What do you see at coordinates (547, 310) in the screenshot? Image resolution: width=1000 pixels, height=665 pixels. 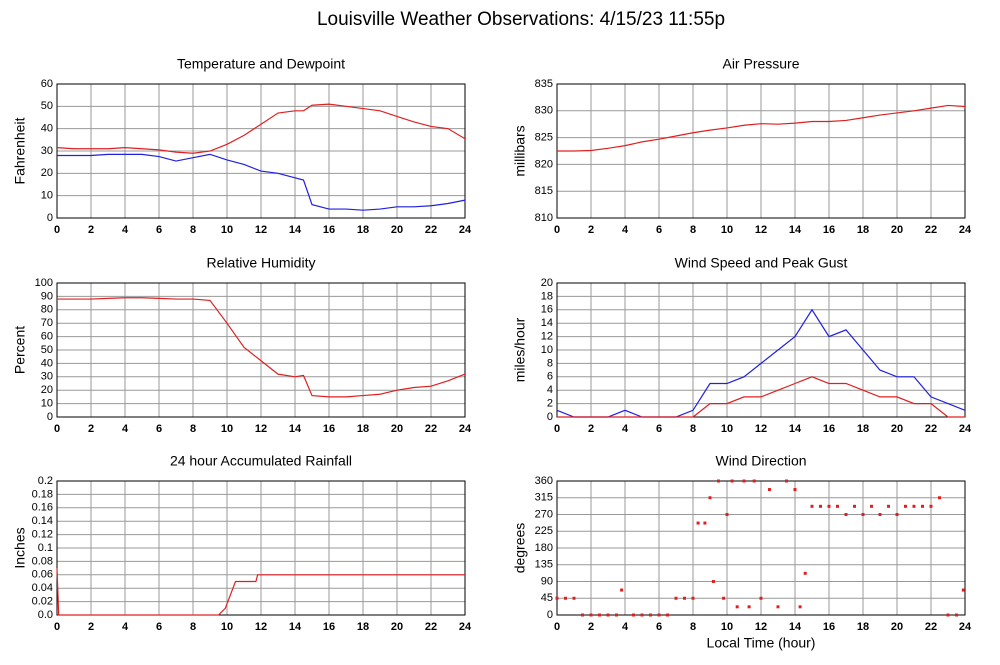 I see `y-tick-label: 16` at bounding box center [547, 310].